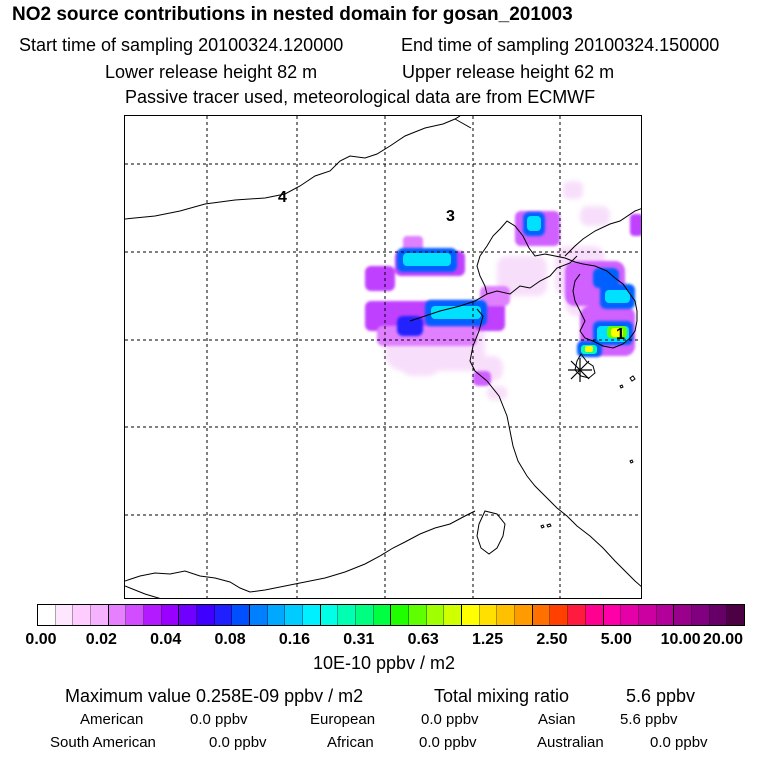 The image size is (768, 768). Describe the element at coordinates (570, 742) in the screenshot. I see `region-name-australian: Australian` at that location.